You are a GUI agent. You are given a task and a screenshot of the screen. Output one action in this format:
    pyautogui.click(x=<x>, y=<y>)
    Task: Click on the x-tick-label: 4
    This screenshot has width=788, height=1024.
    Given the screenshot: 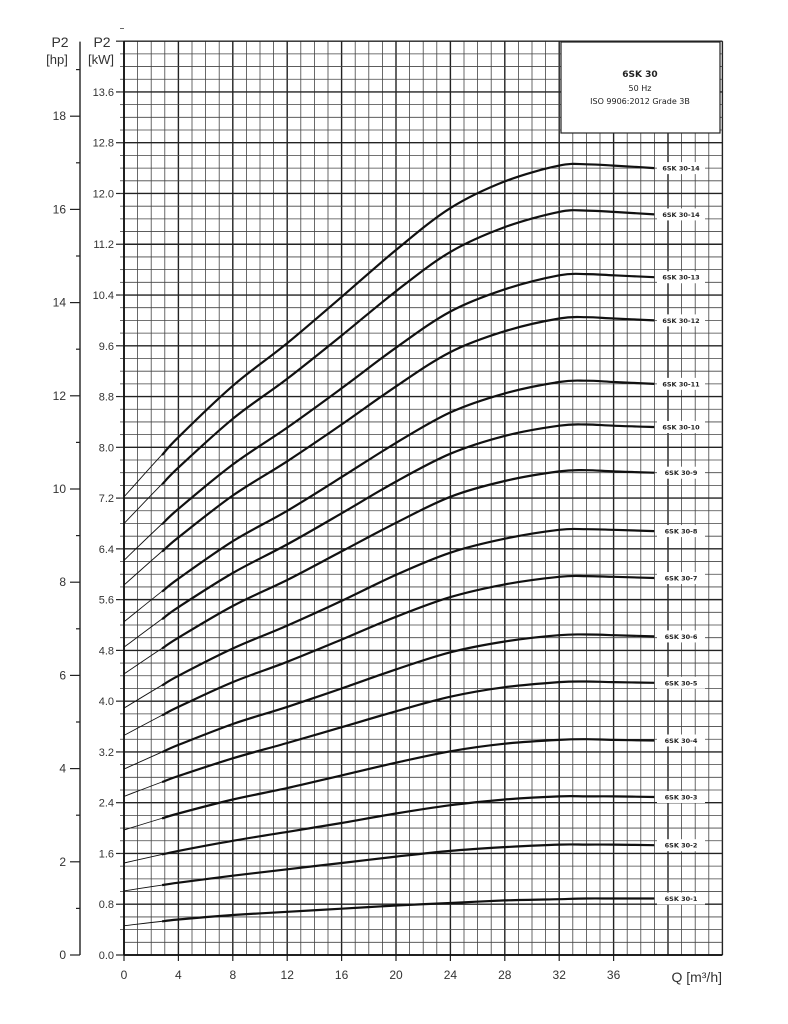 What is the action you would take?
    pyautogui.click(x=178, y=975)
    